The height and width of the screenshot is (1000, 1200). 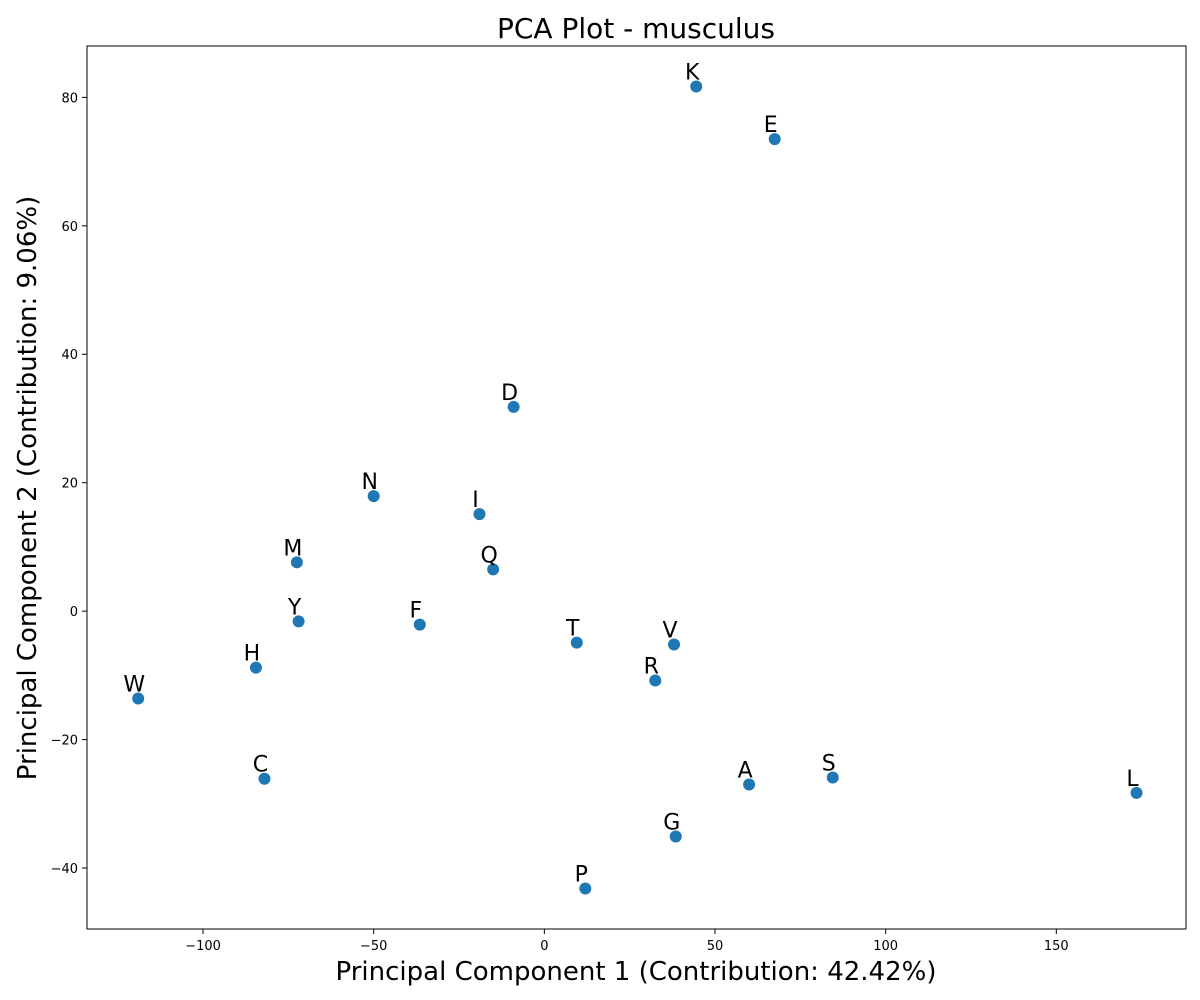 I want to click on data-point-s, so click(x=832, y=777).